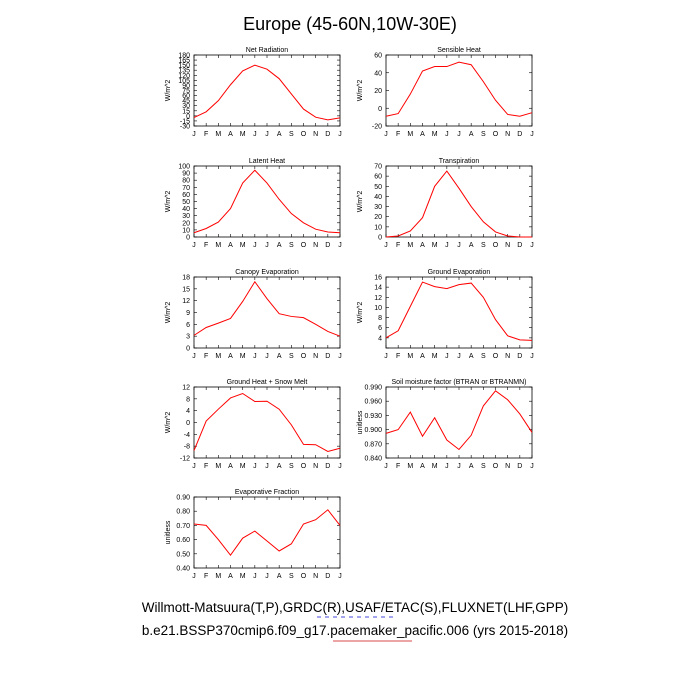 The width and height of the screenshot is (700, 700). I want to click on y-tick-label: 0.70, so click(183, 526).